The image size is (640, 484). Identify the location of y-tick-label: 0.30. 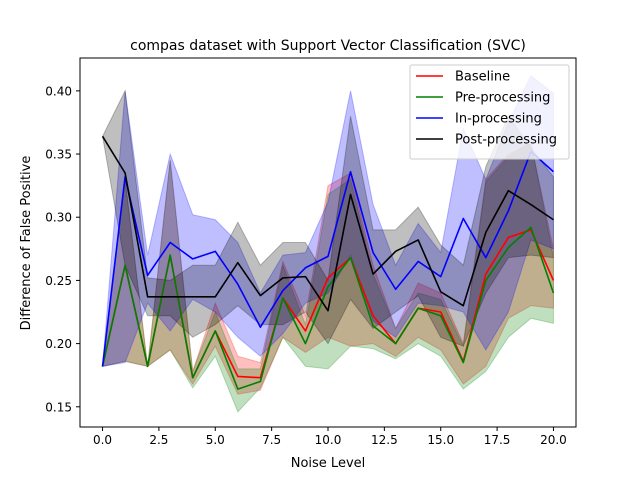
(58, 218).